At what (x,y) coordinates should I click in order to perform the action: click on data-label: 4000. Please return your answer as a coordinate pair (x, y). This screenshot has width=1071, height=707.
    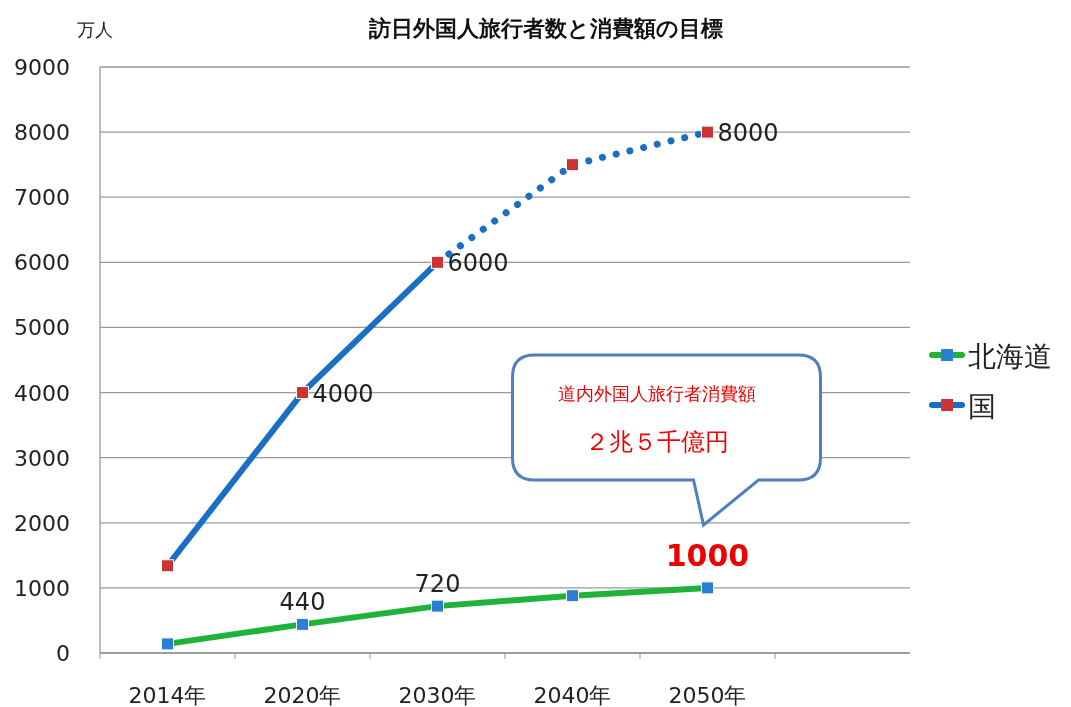
    Looking at the image, I should click on (343, 393).